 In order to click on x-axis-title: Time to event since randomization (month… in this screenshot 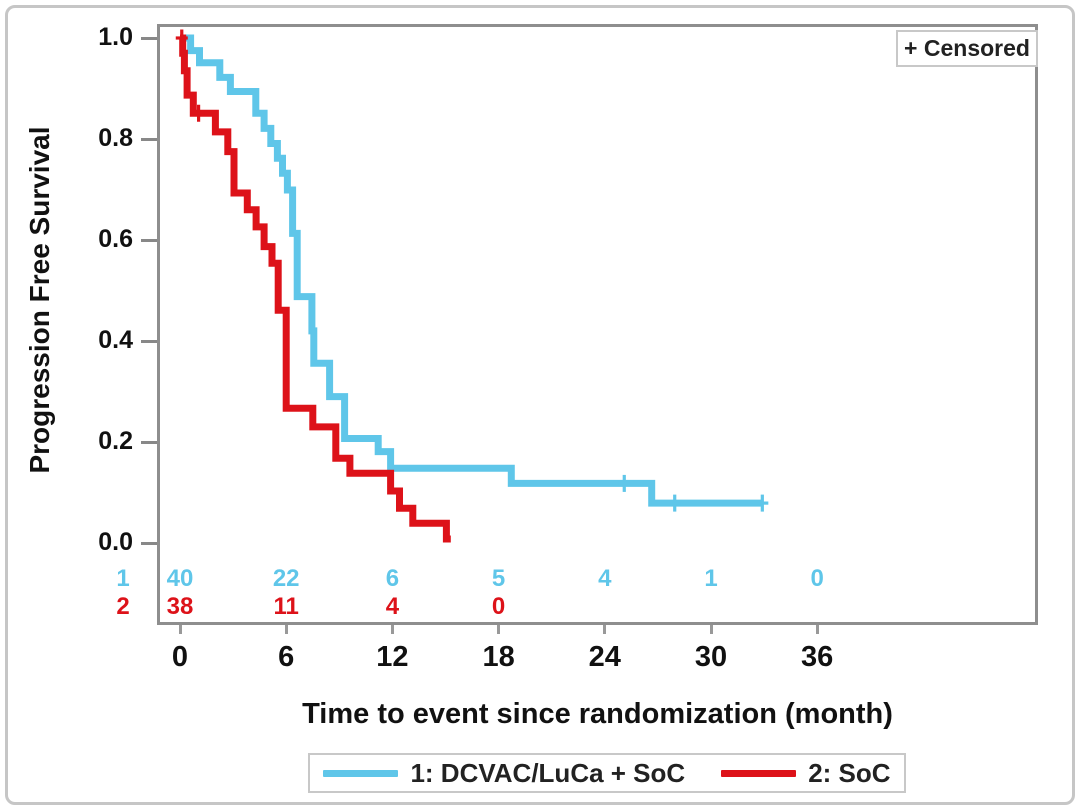, I will do `click(597, 714)`.